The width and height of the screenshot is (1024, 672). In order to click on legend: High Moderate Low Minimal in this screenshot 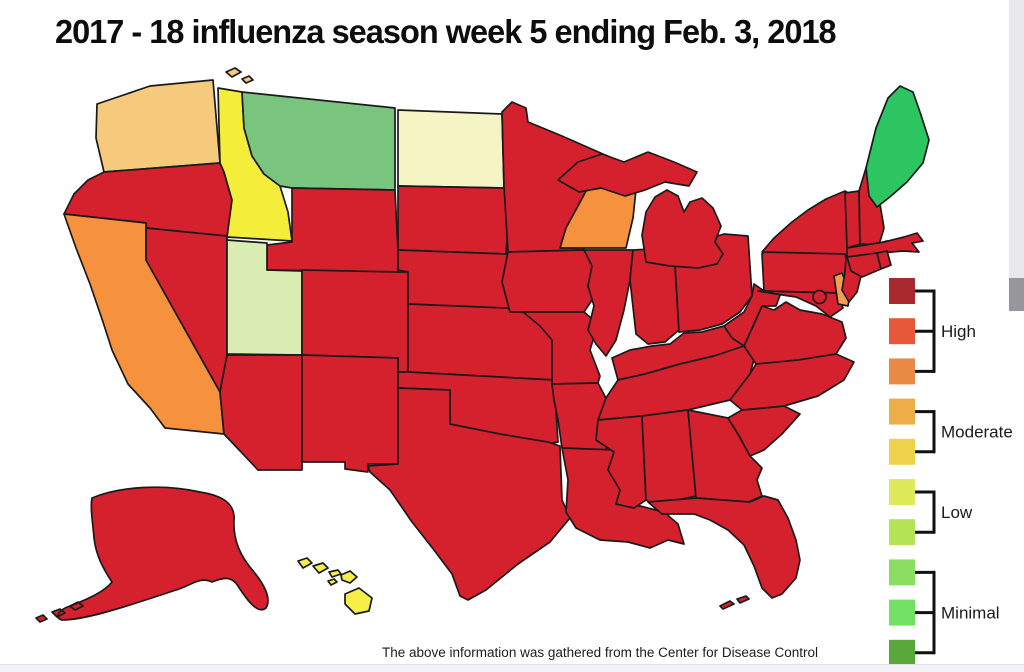, I will do `click(951, 472)`.